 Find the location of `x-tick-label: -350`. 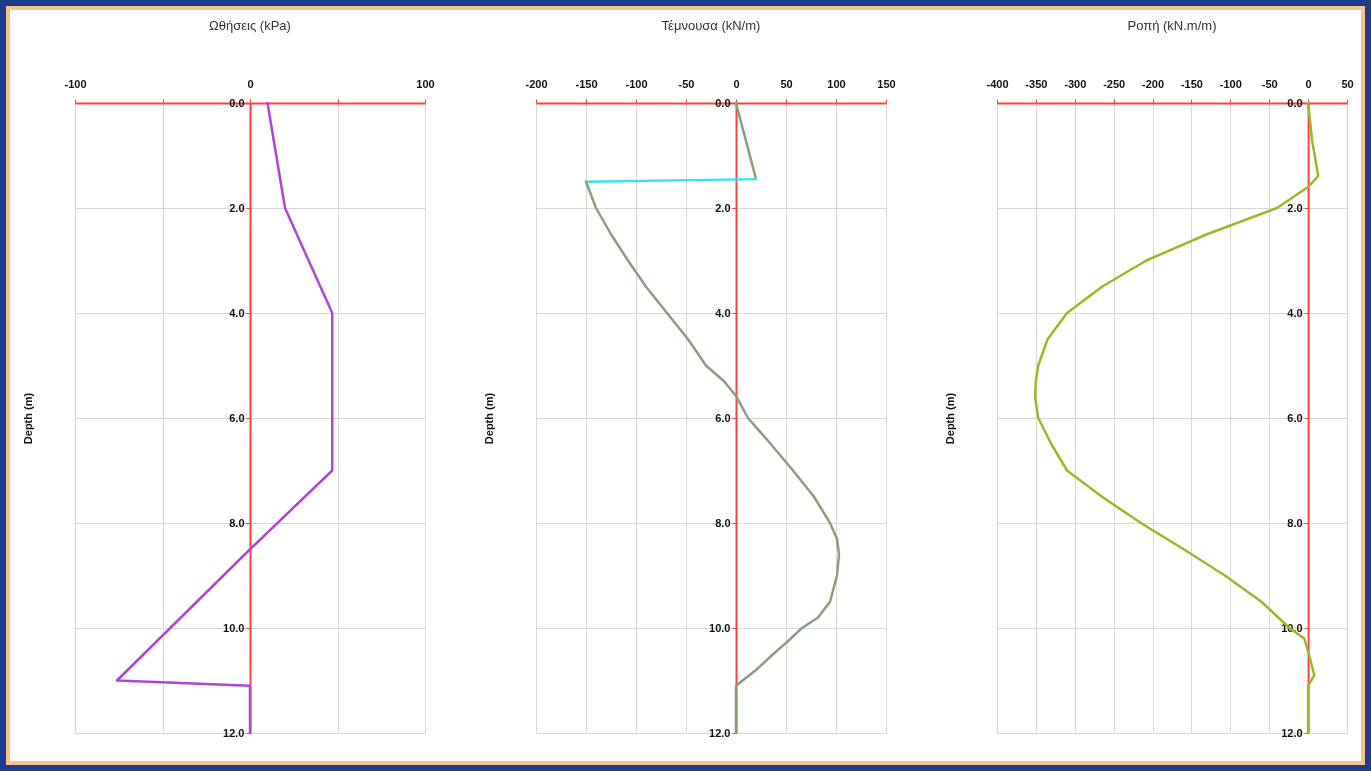

x-tick-label: -350 is located at coordinates (1036, 83).